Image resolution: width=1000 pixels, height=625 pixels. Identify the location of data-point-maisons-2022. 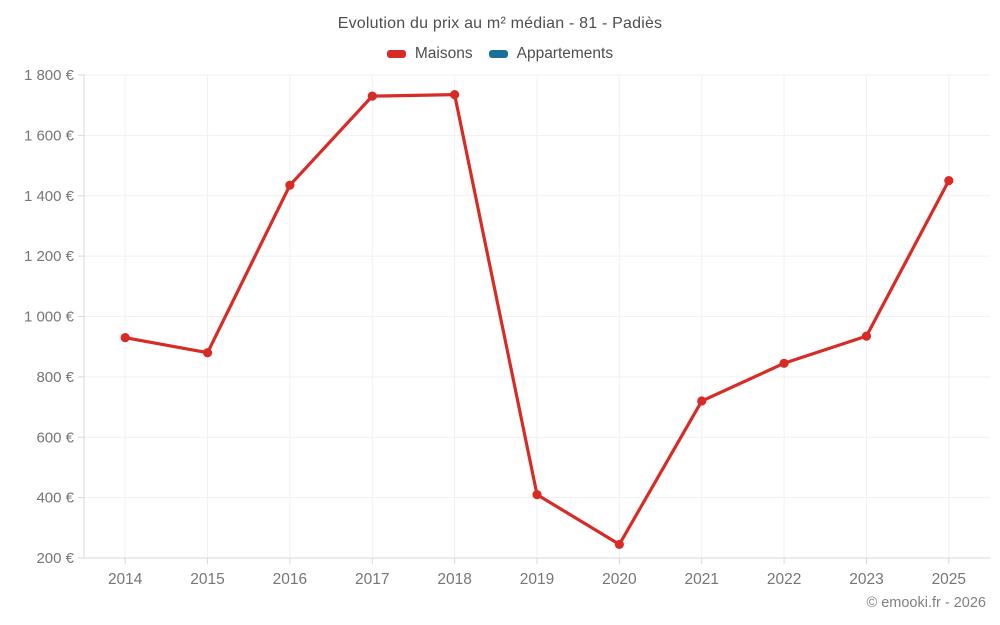
(784, 363).